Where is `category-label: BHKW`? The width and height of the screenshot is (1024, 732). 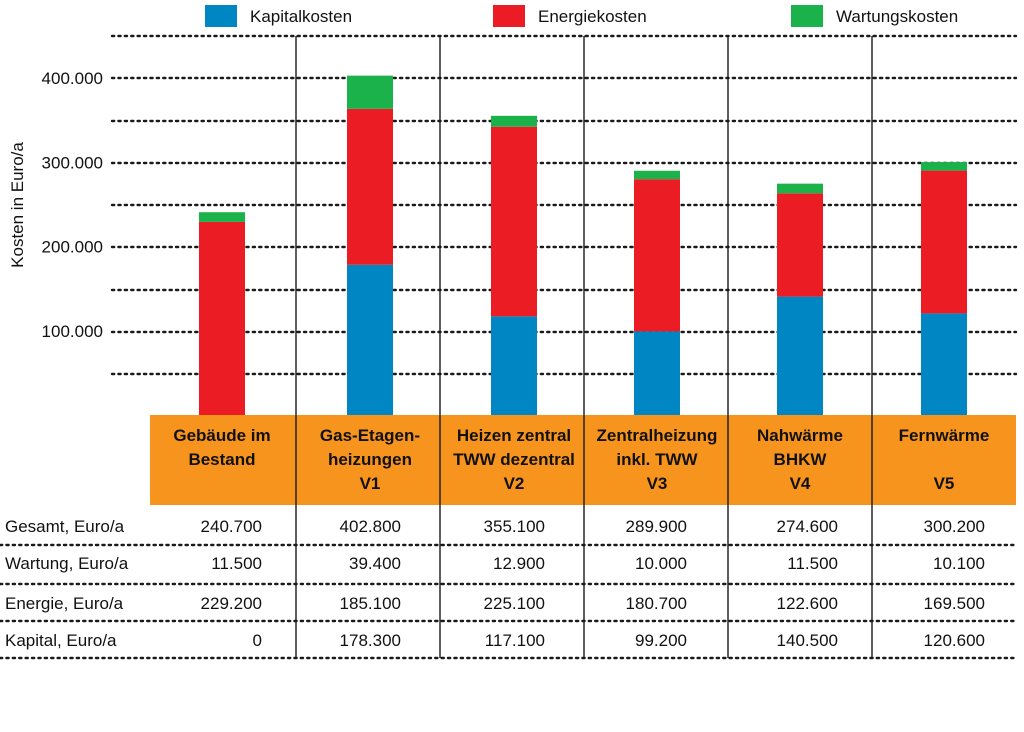 category-label: BHKW is located at coordinates (801, 459).